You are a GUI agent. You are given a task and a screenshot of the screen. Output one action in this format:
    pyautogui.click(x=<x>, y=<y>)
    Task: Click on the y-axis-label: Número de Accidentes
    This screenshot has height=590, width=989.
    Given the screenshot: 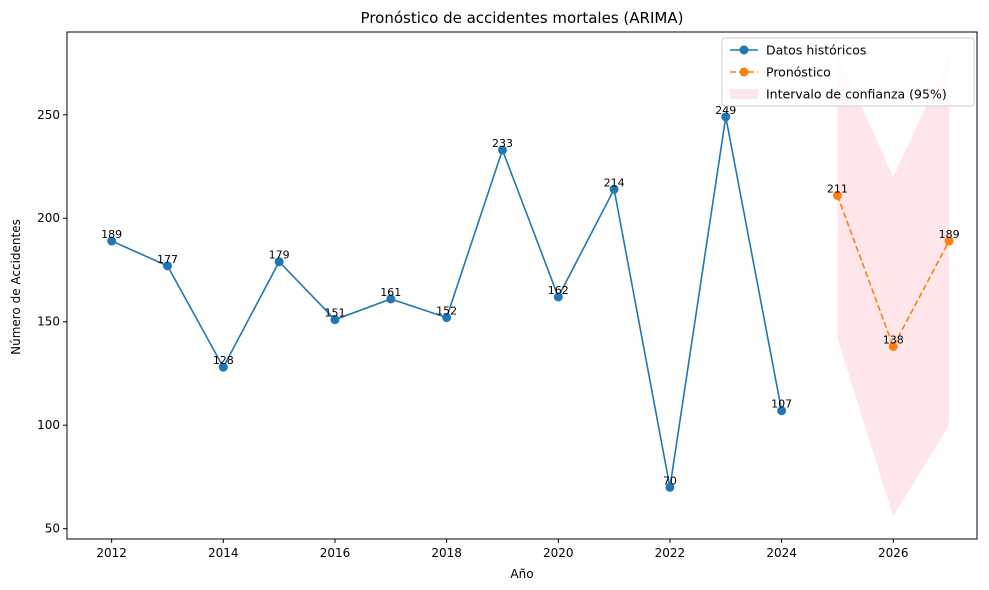 What is the action you would take?
    pyautogui.click(x=16, y=287)
    